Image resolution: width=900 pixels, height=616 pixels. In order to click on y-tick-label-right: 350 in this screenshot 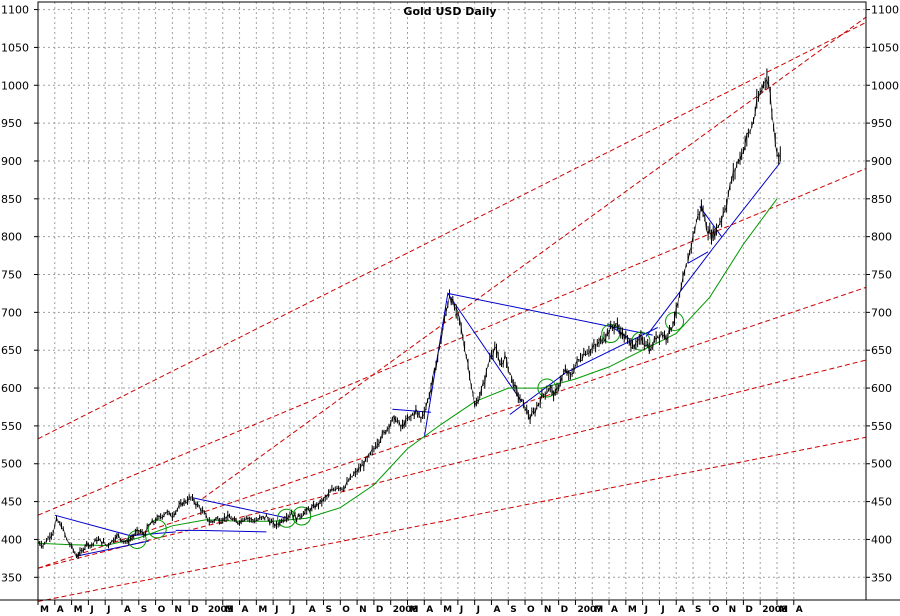, I will do `click(881, 577)`.